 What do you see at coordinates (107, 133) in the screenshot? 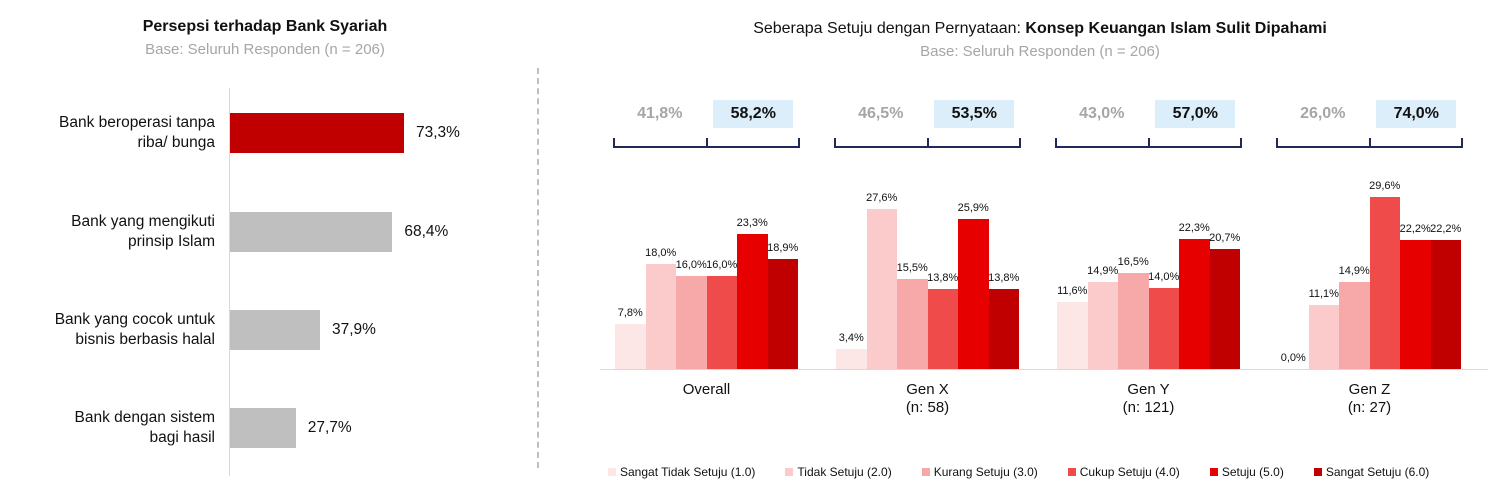
I see `left-chart-category-label: Bank beroperasi tanpa riba/ bunga` at bounding box center [107, 133].